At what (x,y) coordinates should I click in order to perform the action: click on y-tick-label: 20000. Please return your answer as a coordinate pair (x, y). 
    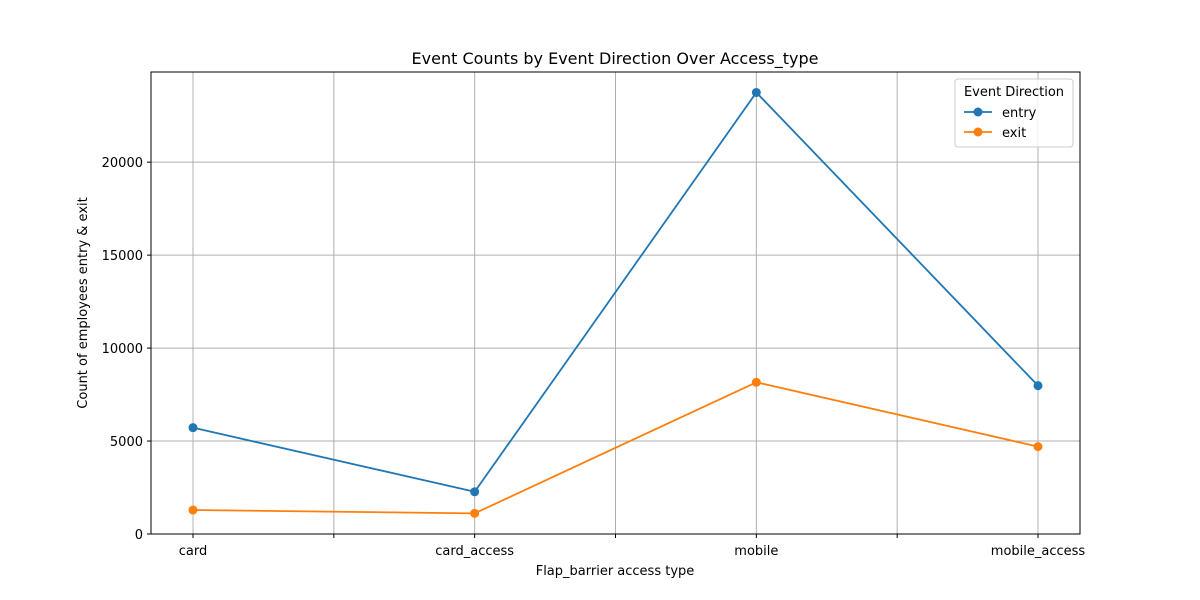
    Looking at the image, I should click on (122, 163).